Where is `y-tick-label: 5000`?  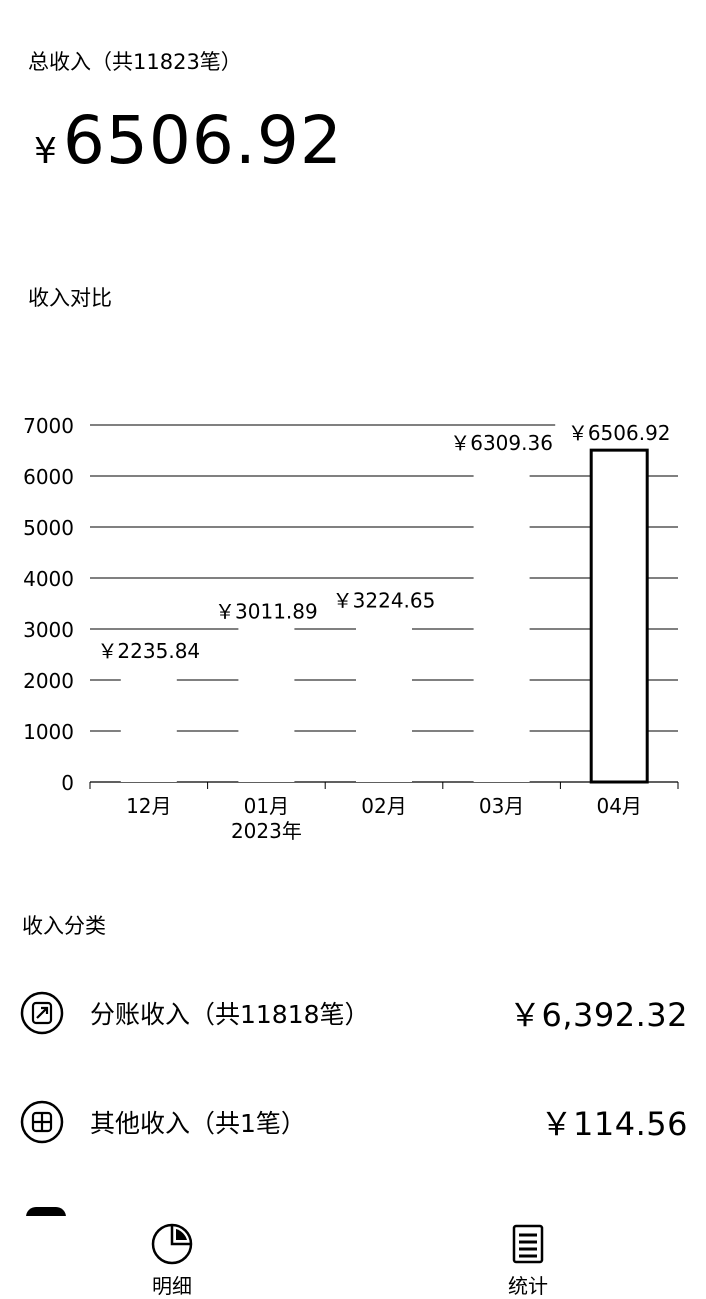 y-tick-label: 5000 is located at coordinates (48, 528).